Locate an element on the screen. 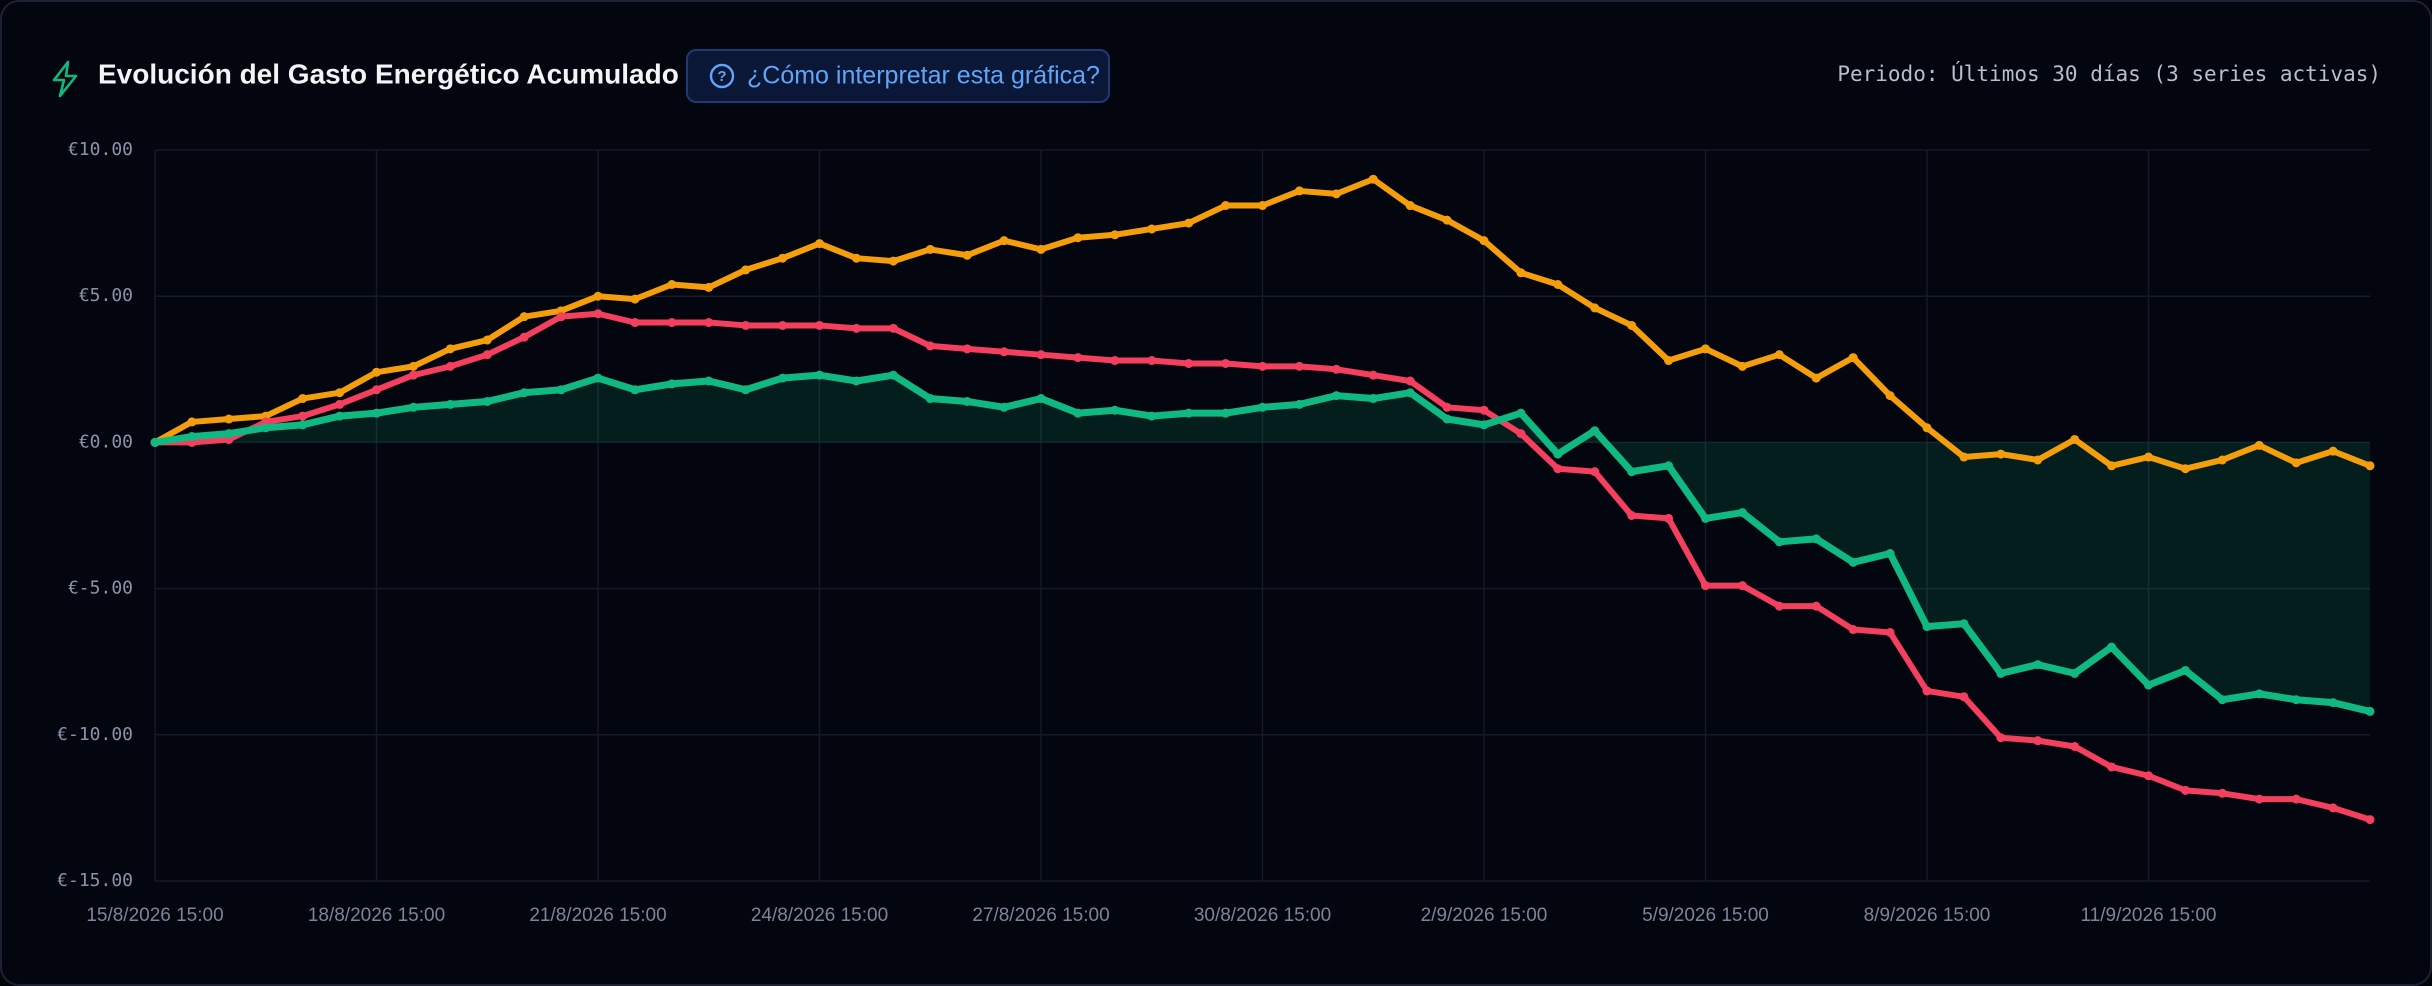  y-tick-label: €0.00 is located at coordinates (106, 441).